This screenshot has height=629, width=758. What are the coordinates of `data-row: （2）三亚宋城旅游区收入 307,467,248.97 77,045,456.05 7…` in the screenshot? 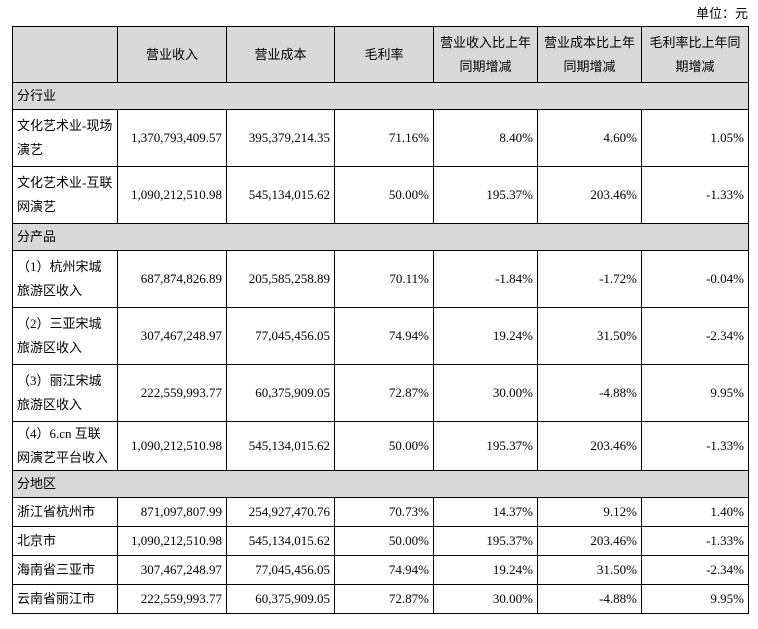 It's located at (380, 336).